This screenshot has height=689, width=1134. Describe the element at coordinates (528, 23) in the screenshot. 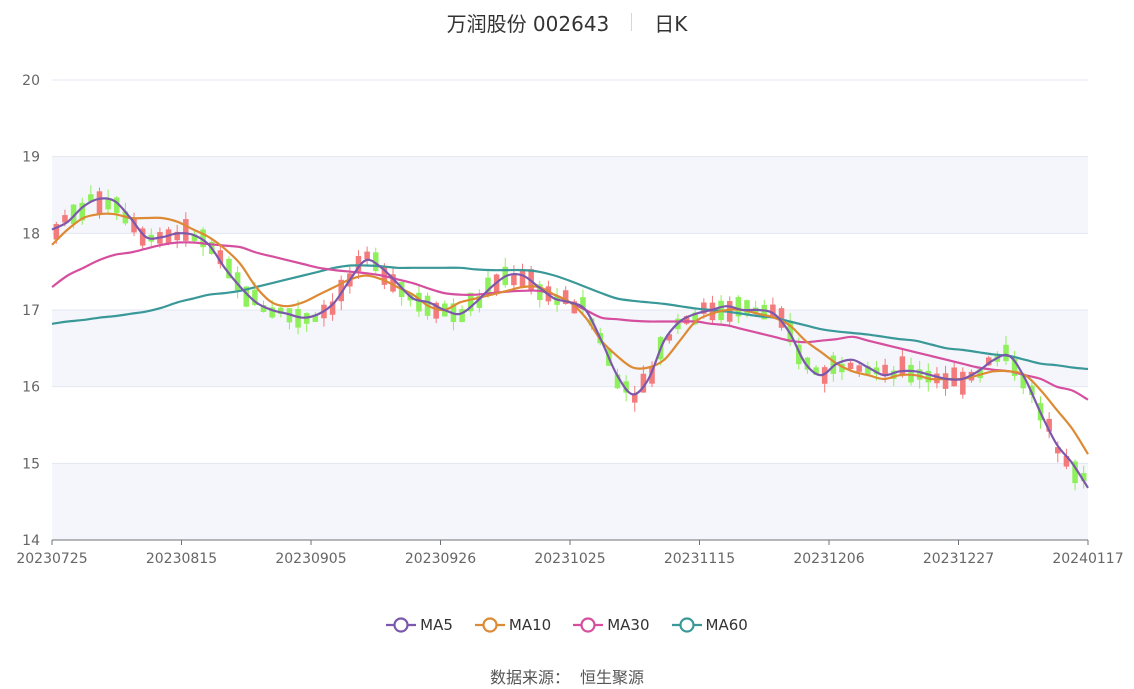

I see `stock-name: 万润股份 002643` at that location.